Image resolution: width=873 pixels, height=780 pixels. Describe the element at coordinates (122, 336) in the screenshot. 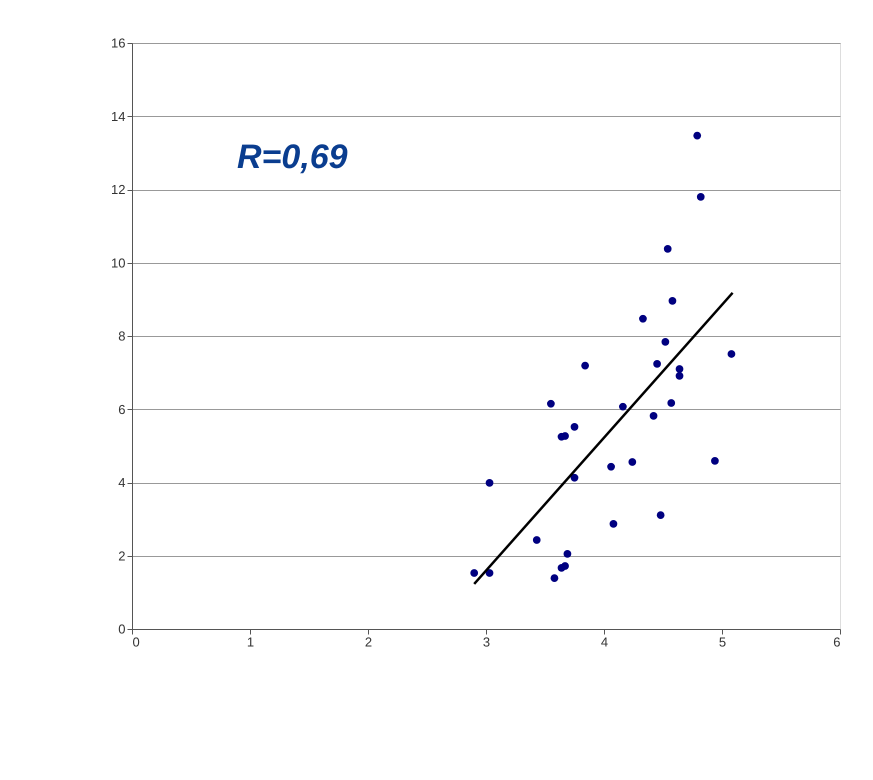

I see `y-tick-label: 8` at that location.